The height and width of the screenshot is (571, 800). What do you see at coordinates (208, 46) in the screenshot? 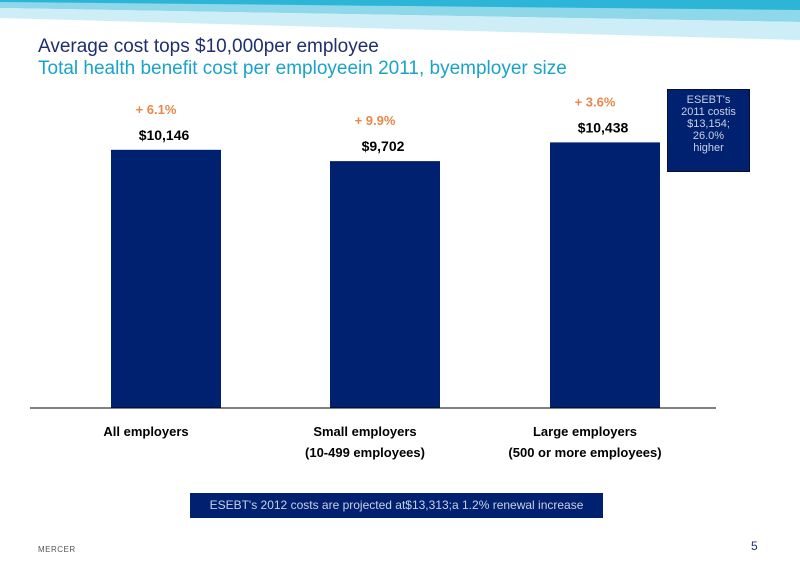
I see `page-title: Average cost tops $10,000per employee` at bounding box center [208, 46].